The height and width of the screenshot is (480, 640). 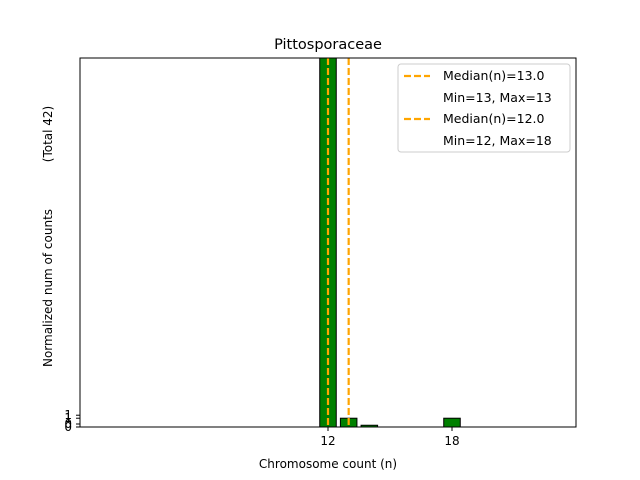 I want to click on x-tick-label-0: 12, so click(x=327, y=441).